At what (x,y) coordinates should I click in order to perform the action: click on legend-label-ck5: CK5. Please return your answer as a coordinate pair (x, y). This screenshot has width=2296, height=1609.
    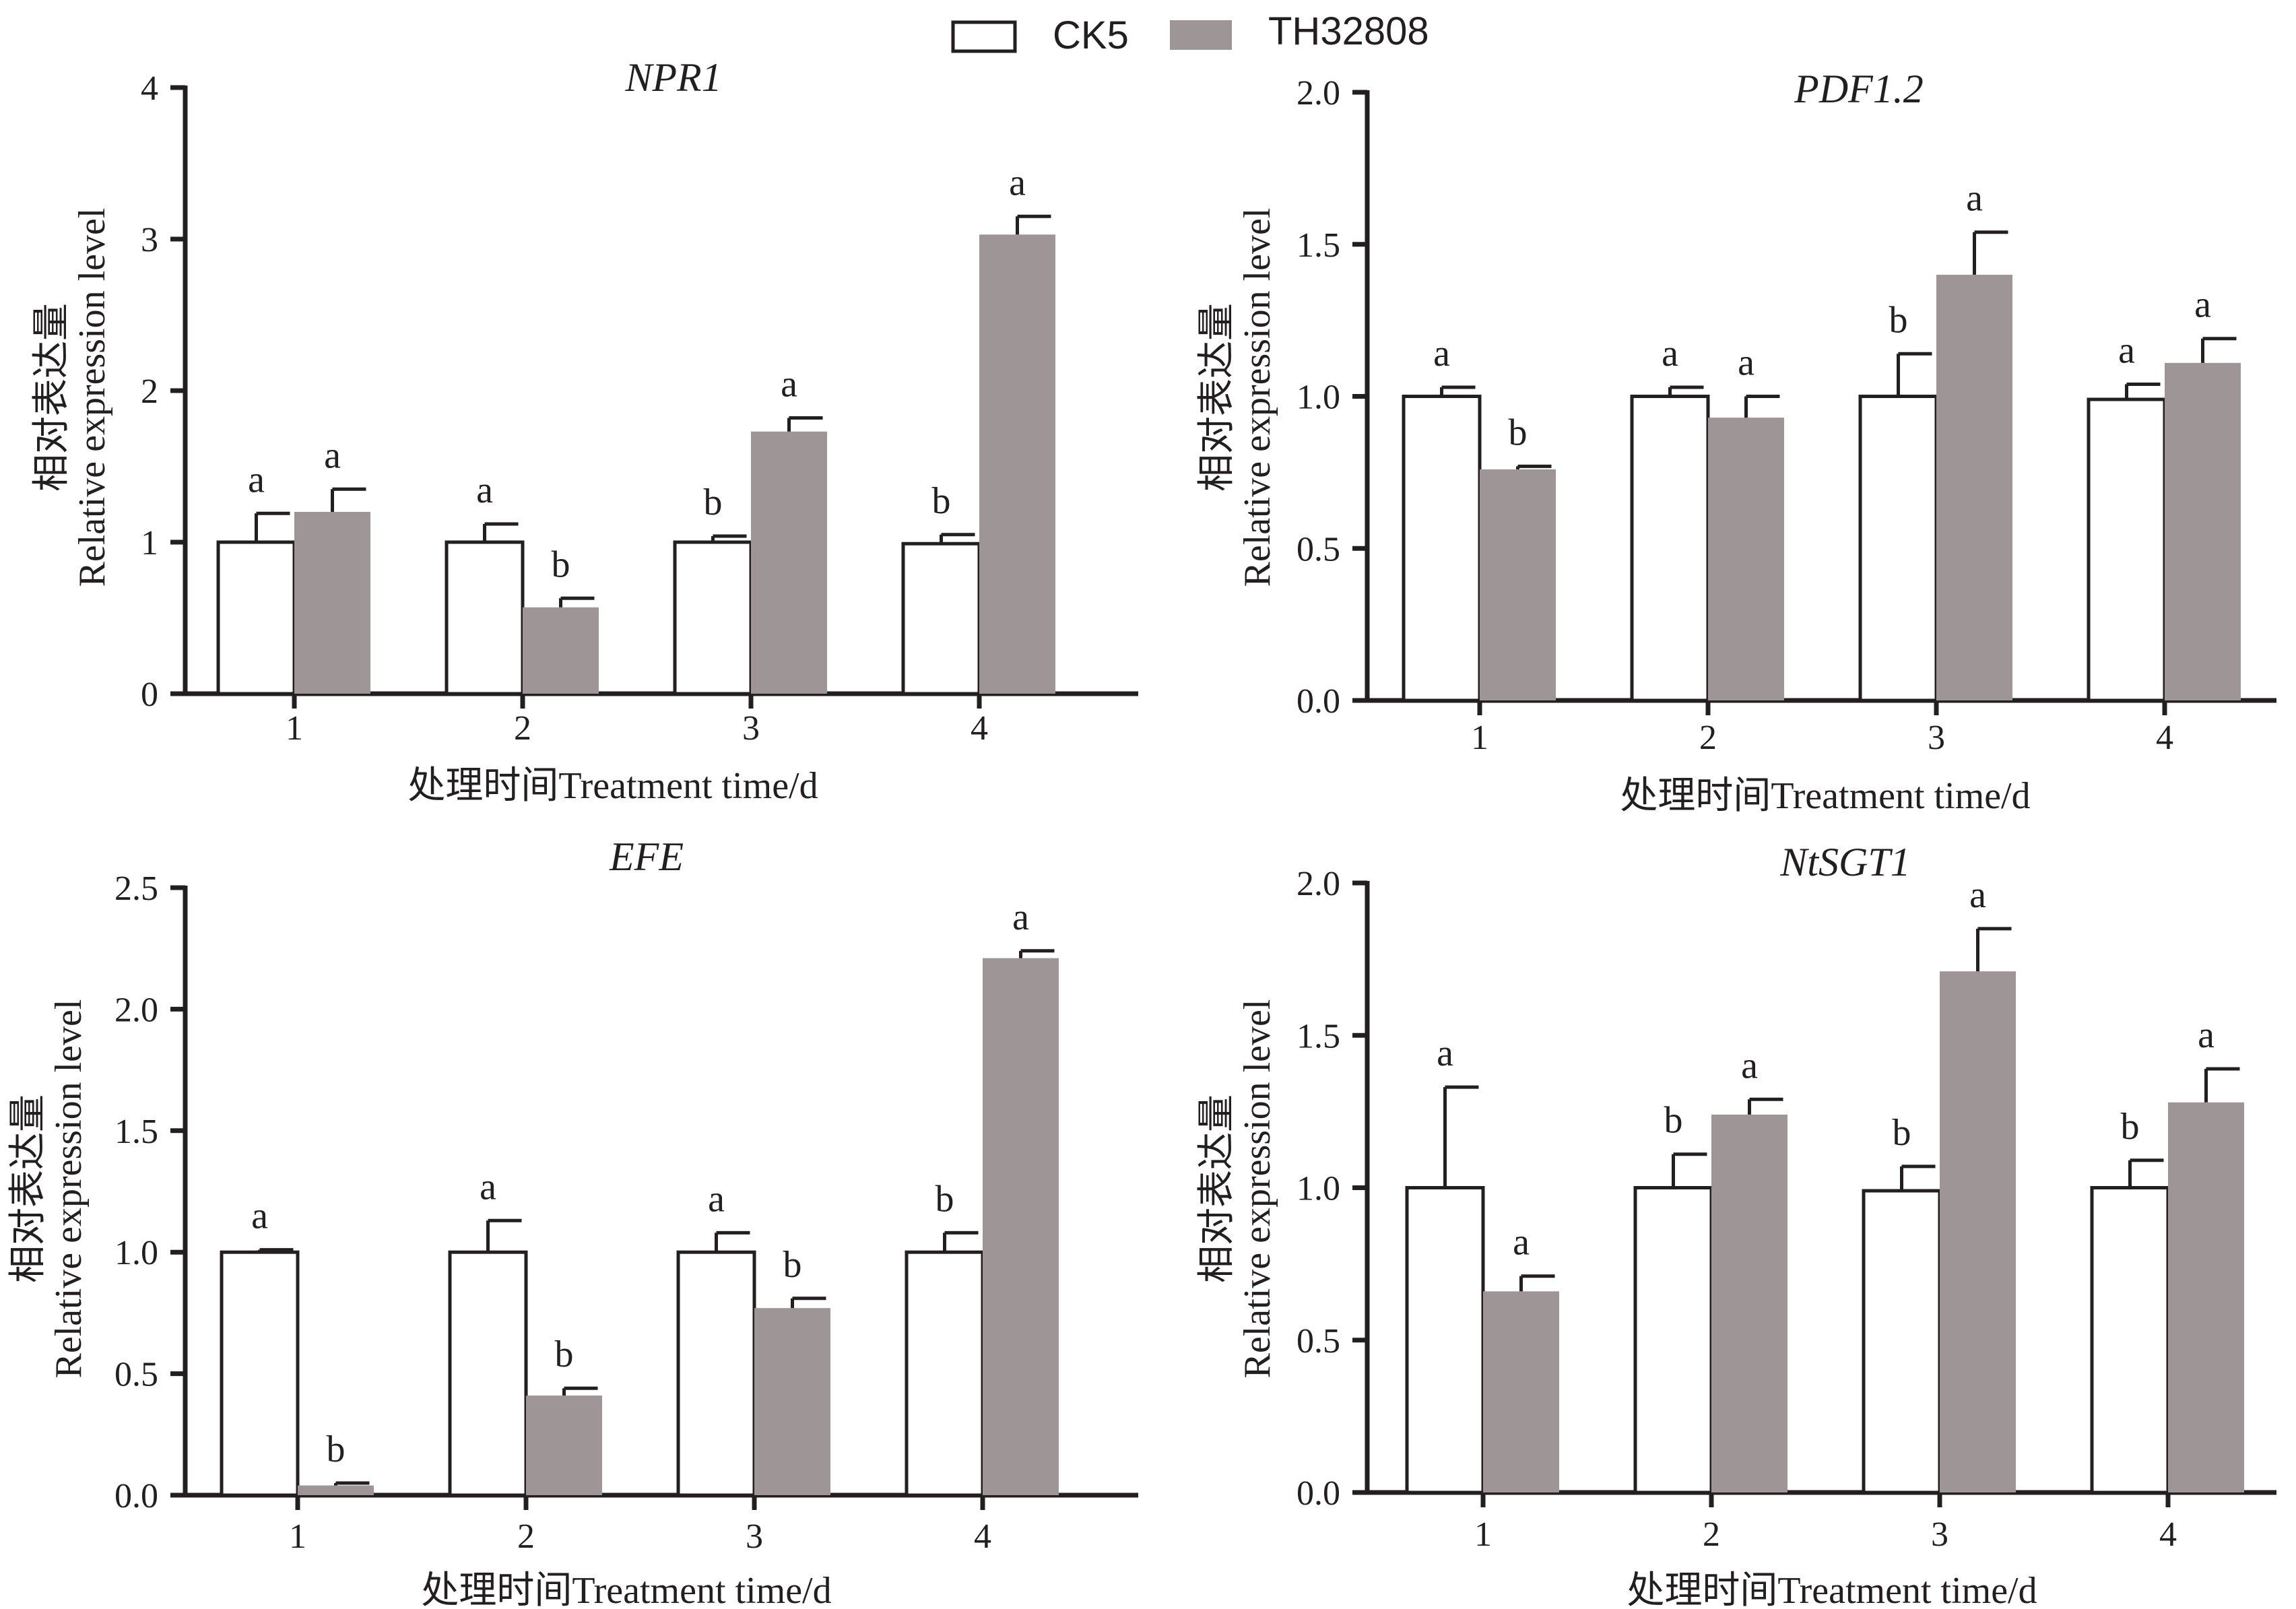
    Looking at the image, I should click on (1091, 35).